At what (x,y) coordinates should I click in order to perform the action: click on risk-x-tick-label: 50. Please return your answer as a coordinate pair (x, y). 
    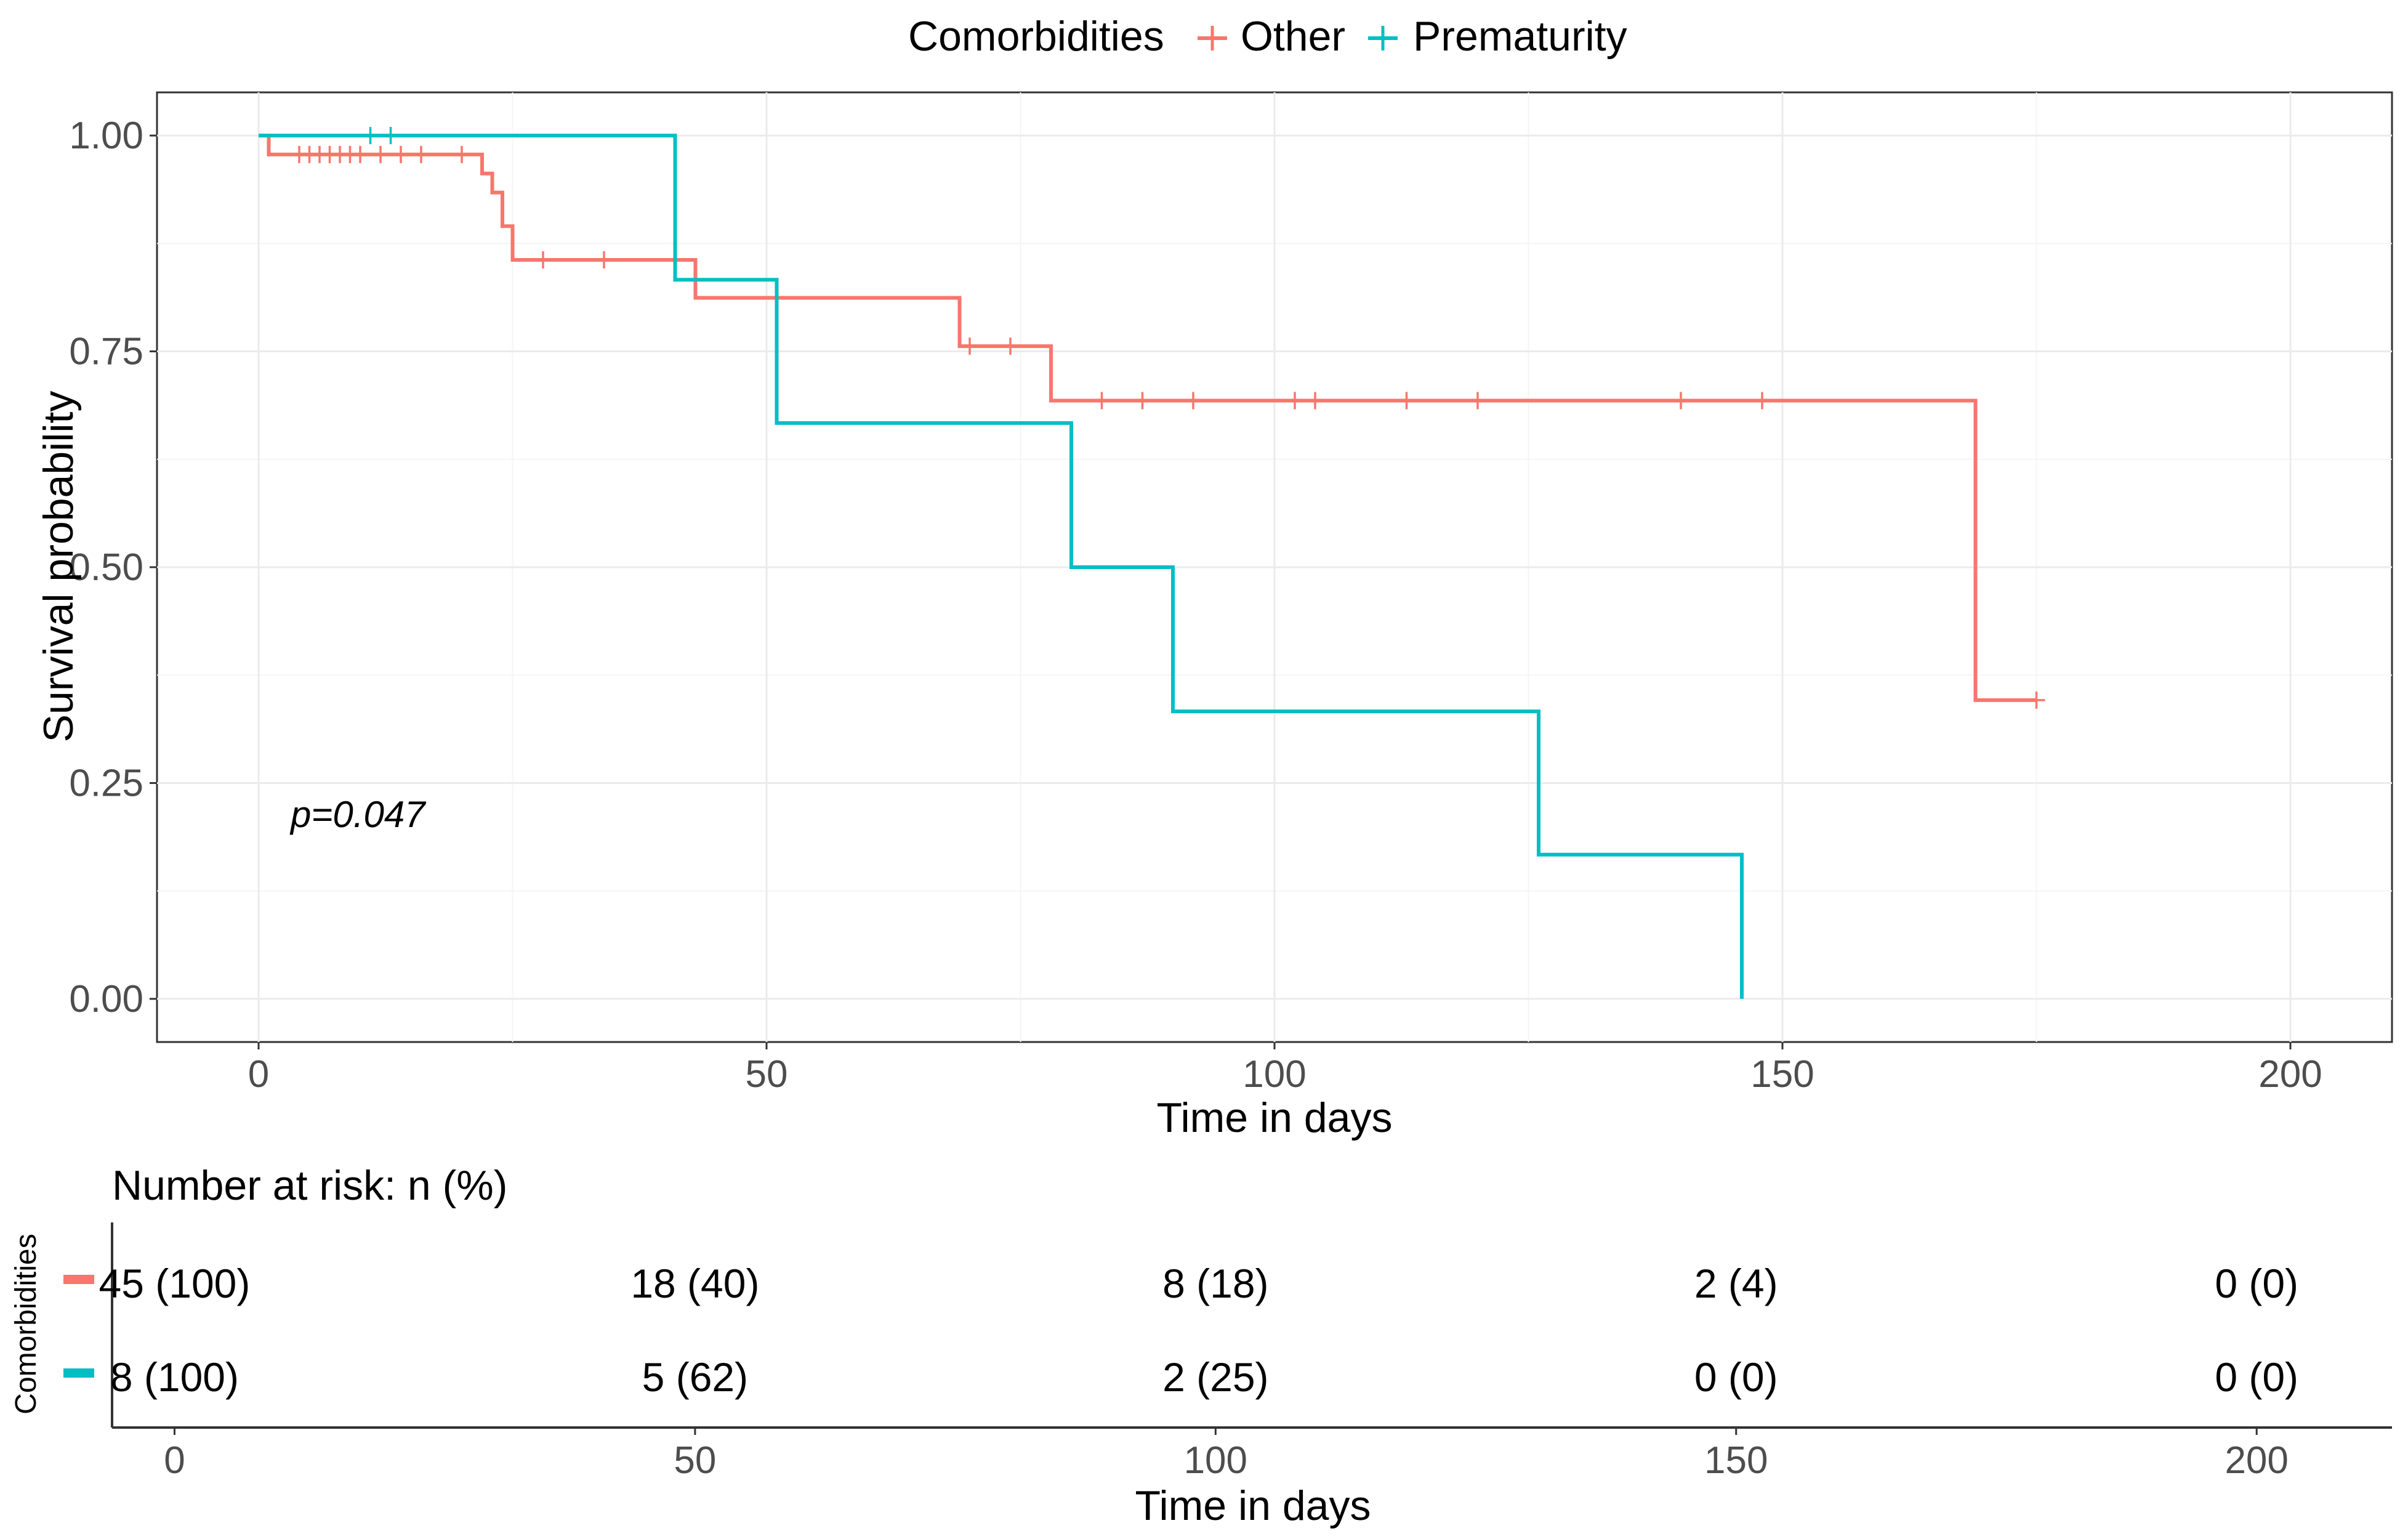
    Looking at the image, I should click on (695, 1460).